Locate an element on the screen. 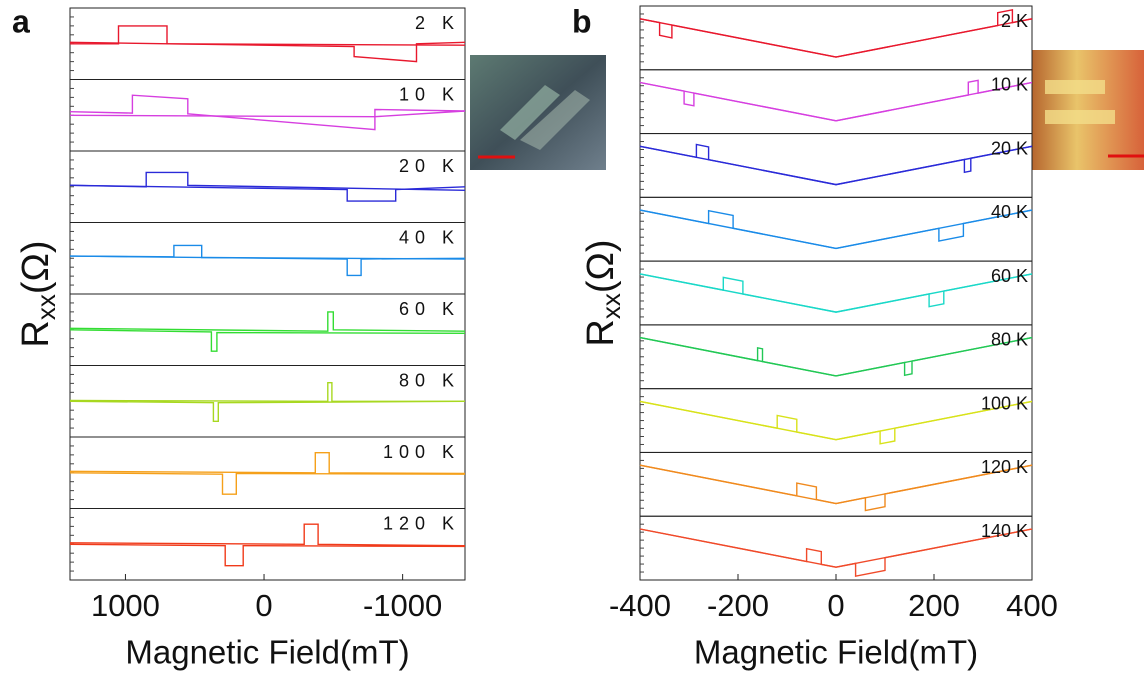 The image size is (1144, 681). x-tick-label: 200 is located at coordinates (934, 605).